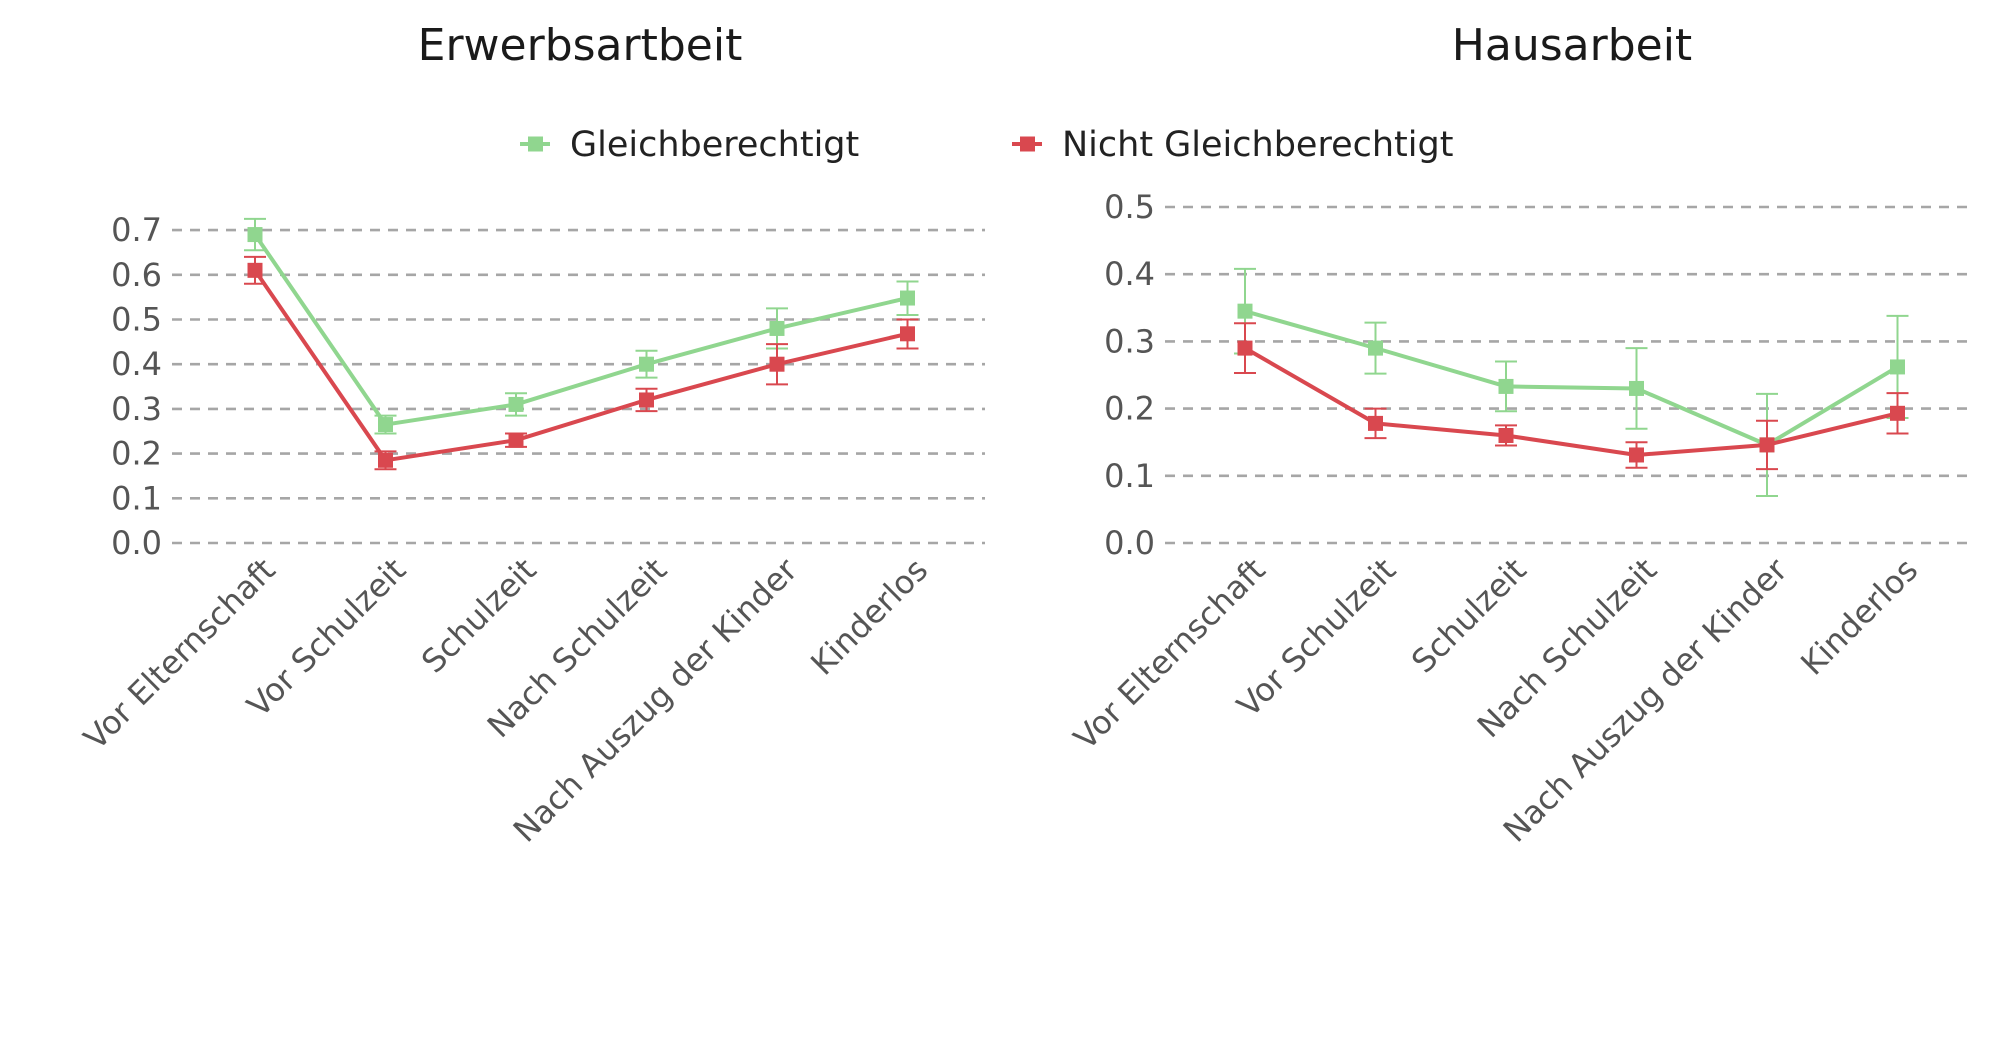  Describe the element at coordinates (986, 145) in the screenshot. I see `legend: Gleichberechtigt Nicht Gleichberechtigt` at that location.